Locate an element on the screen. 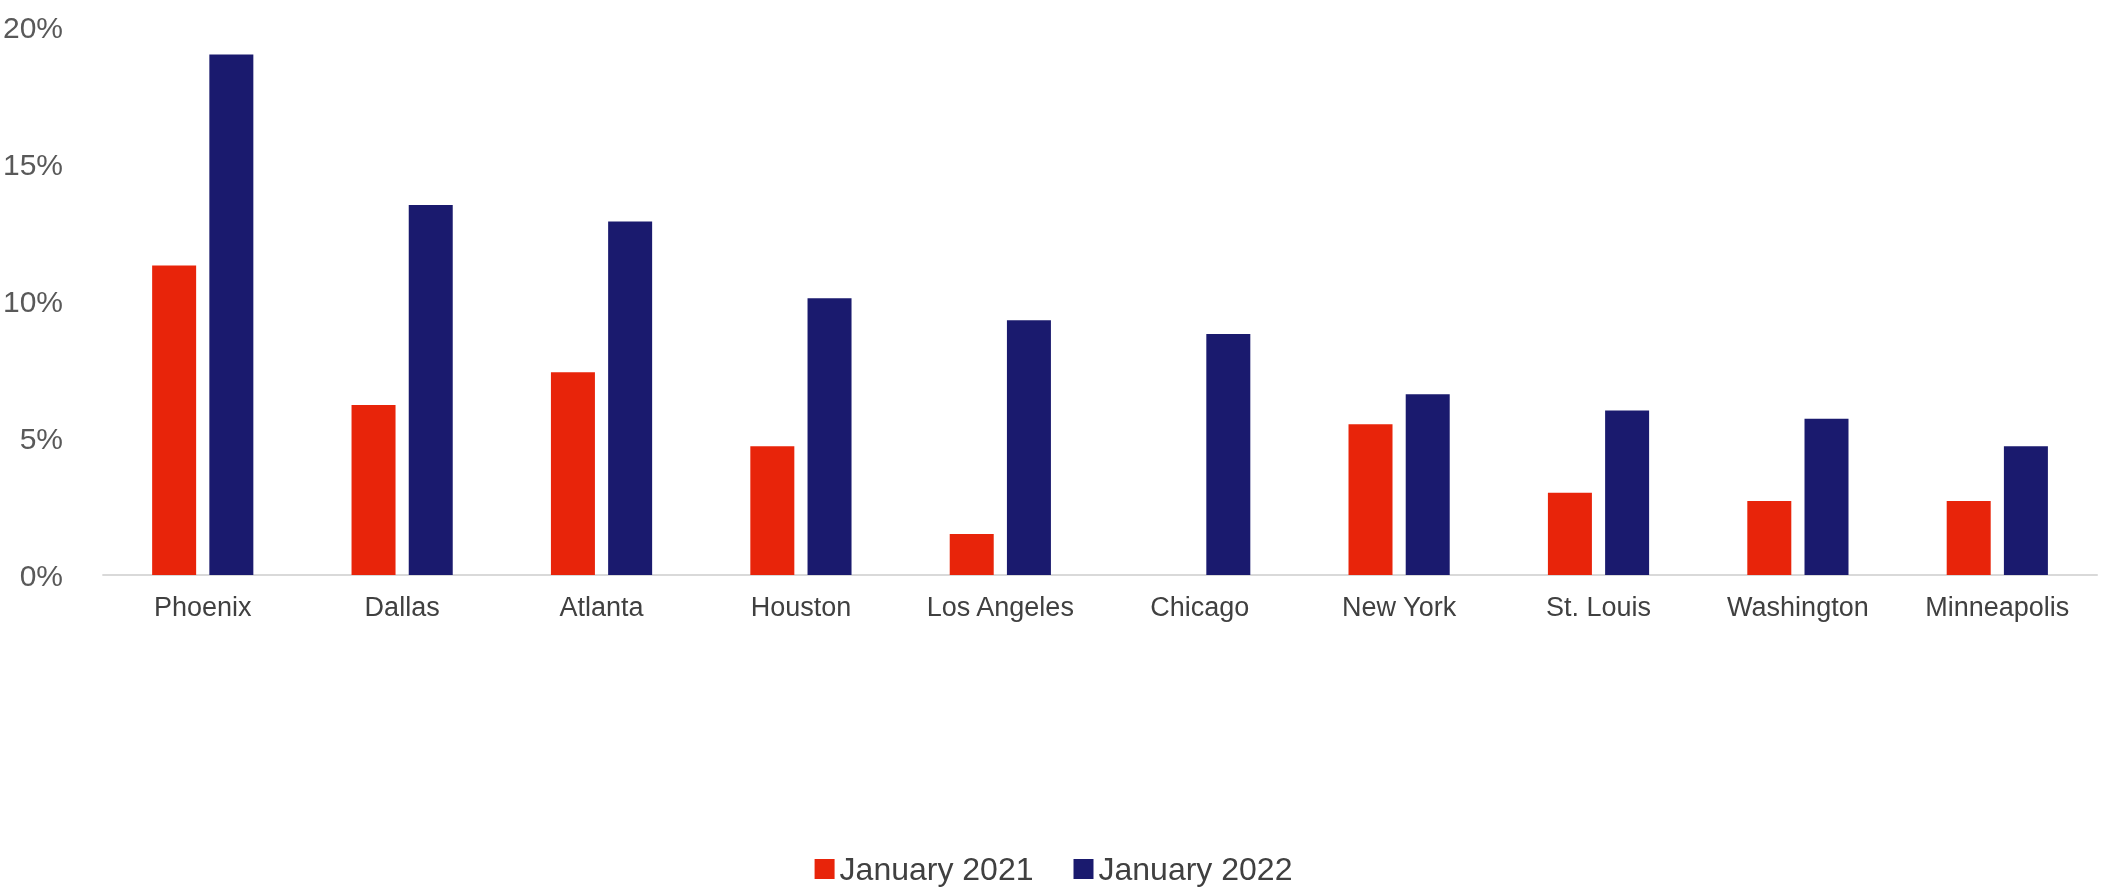 Image resolution: width=2107 pixels, height=890 pixels. x-tick-label: Chicago is located at coordinates (1200, 606).